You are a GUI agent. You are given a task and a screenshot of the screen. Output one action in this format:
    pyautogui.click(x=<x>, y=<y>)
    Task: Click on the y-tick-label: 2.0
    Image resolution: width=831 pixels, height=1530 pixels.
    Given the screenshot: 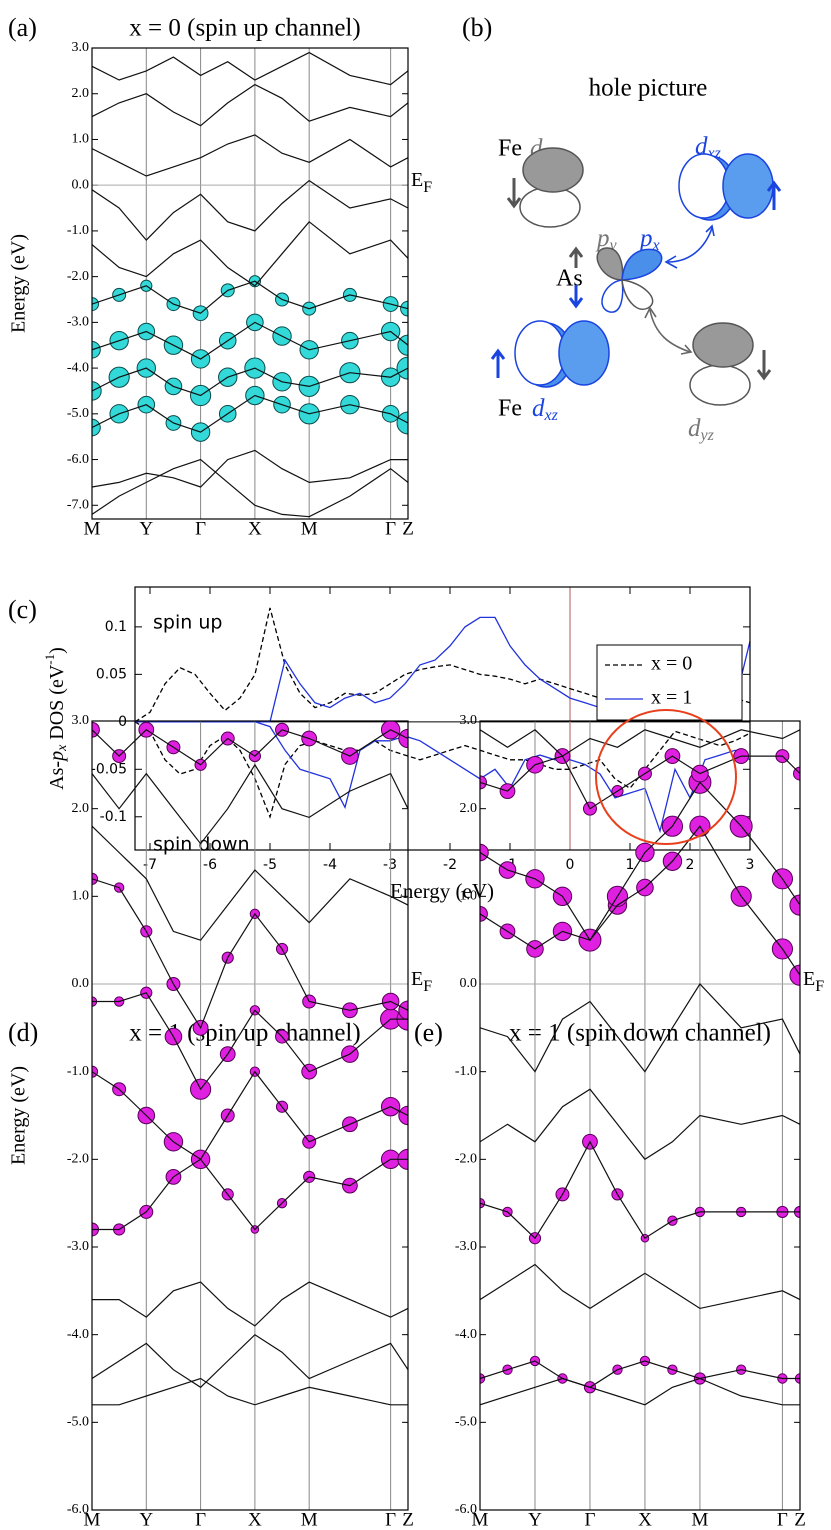 What is the action you would take?
    pyautogui.click(x=469, y=808)
    